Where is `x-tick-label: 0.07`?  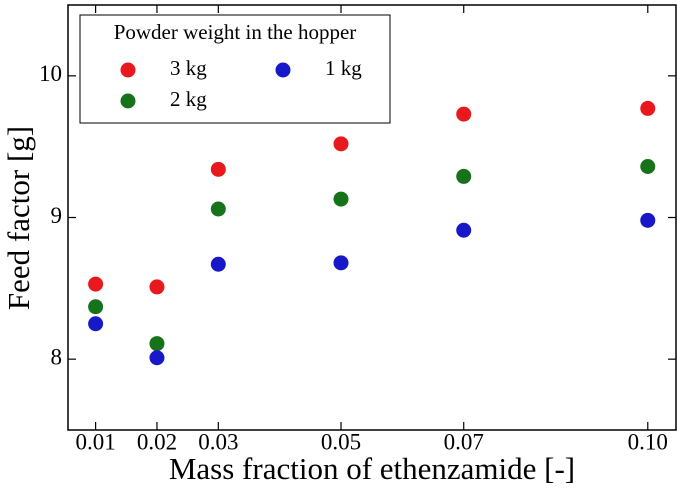 x-tick-label: 0.07 is located at coordinates (464, 441).